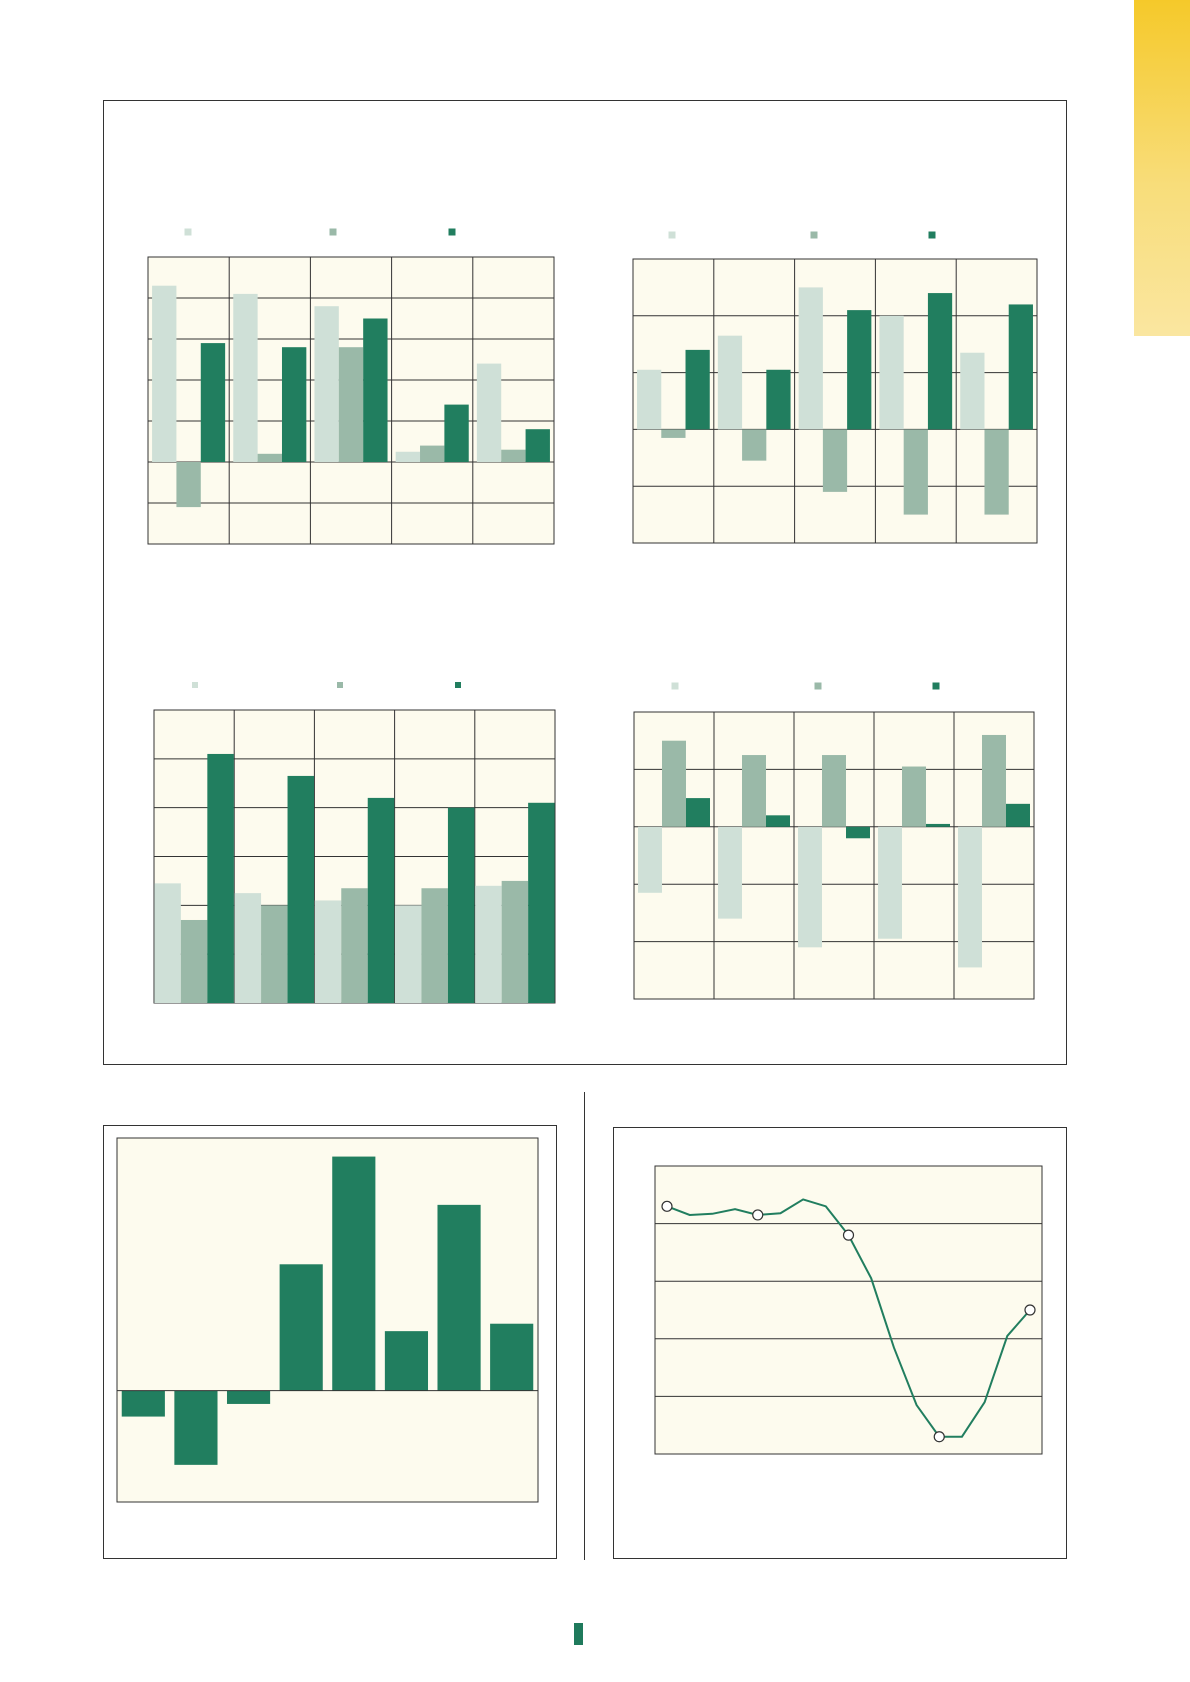 The height and width of the screenshot is (1682, 1190). I want to click on page-marker, so click(578, 1634).